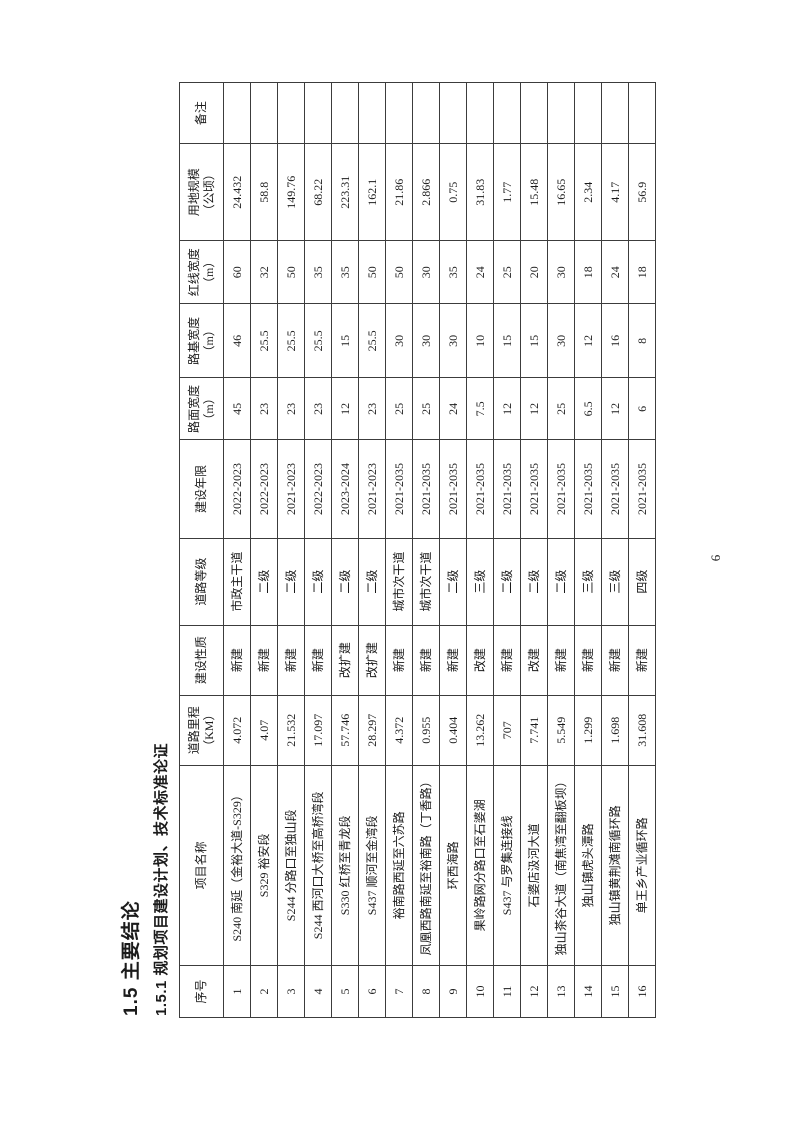 The image size is (793, 1122). What do you see at coordinates (588, 272) in the screenshot?
I see `table-cell: 18` at bounding box center [588, 272].